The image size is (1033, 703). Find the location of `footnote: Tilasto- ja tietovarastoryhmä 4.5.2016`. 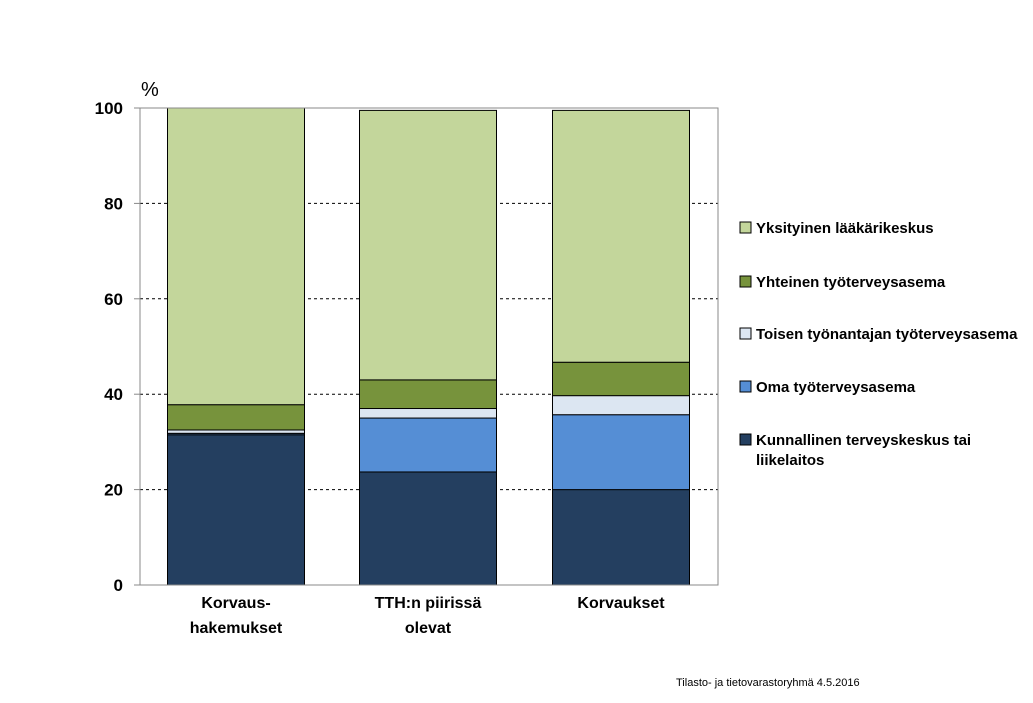

footnote: Tilasto- ja tietovarastoryhmä 4.5.2016 is located at coordinates (768, 683).